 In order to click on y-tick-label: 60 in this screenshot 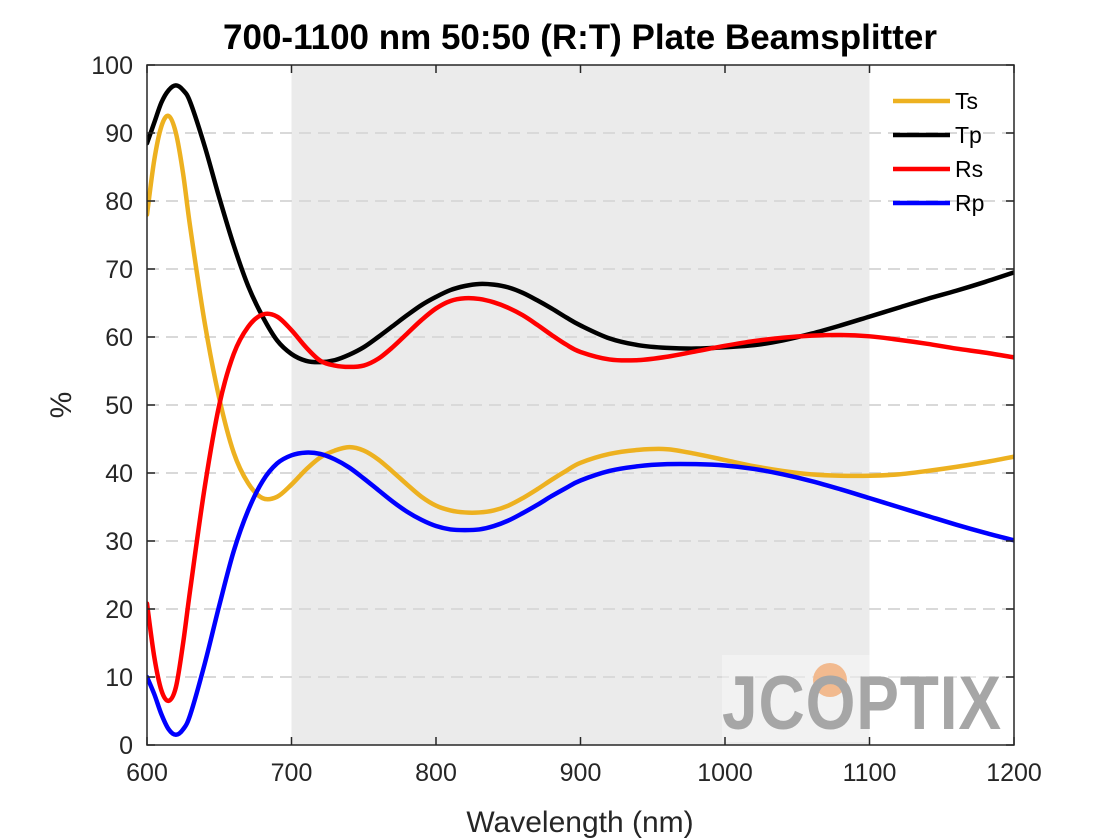, I will do `click(119, 338)`.